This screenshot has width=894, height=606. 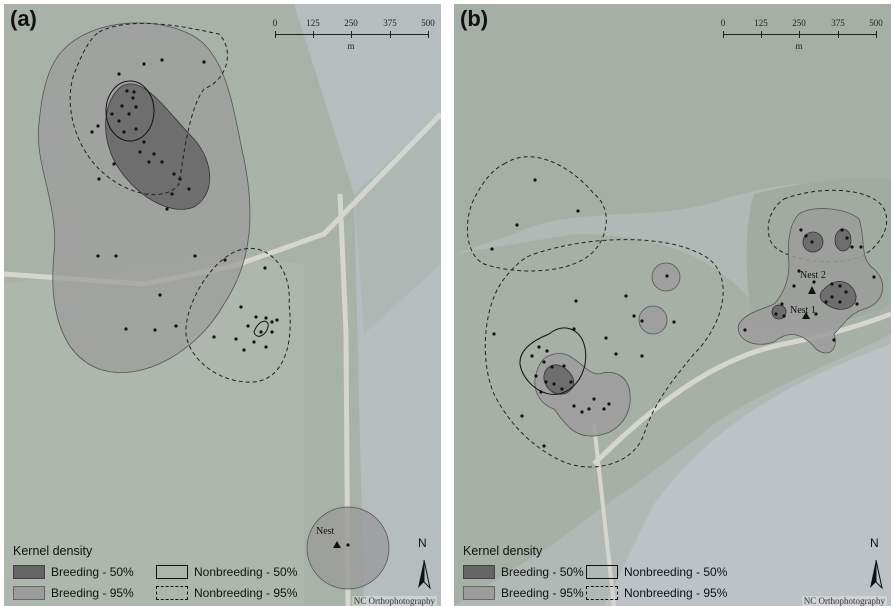 I want to click on road-causeway, so click(x=741, y=388).